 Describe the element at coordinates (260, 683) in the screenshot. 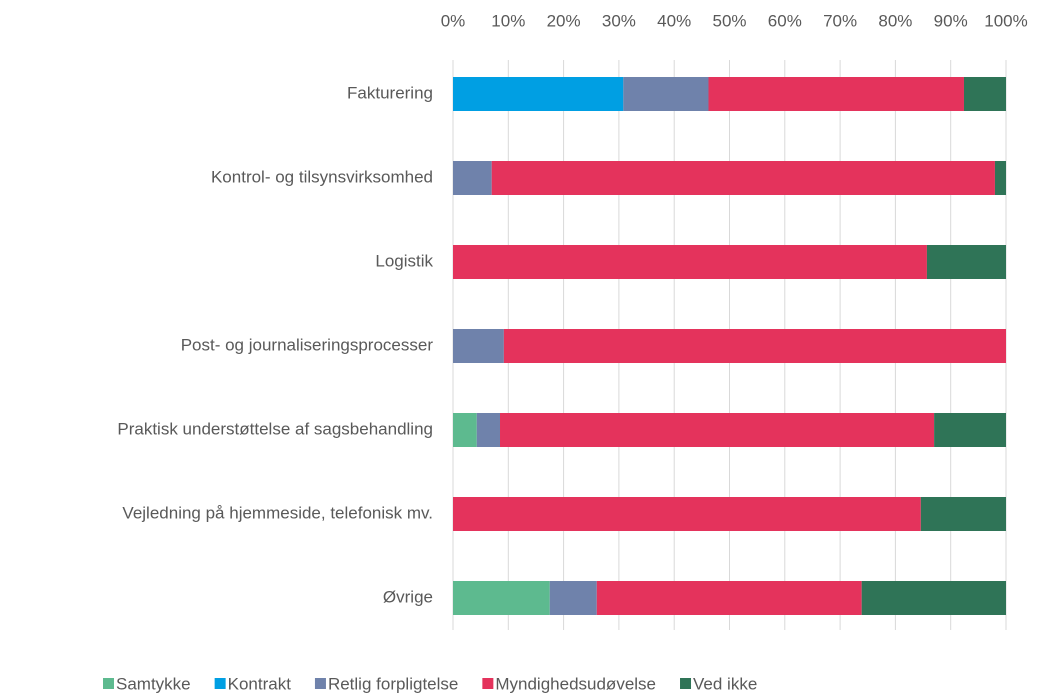

I see `legend-label: Kontrakt` at that location.